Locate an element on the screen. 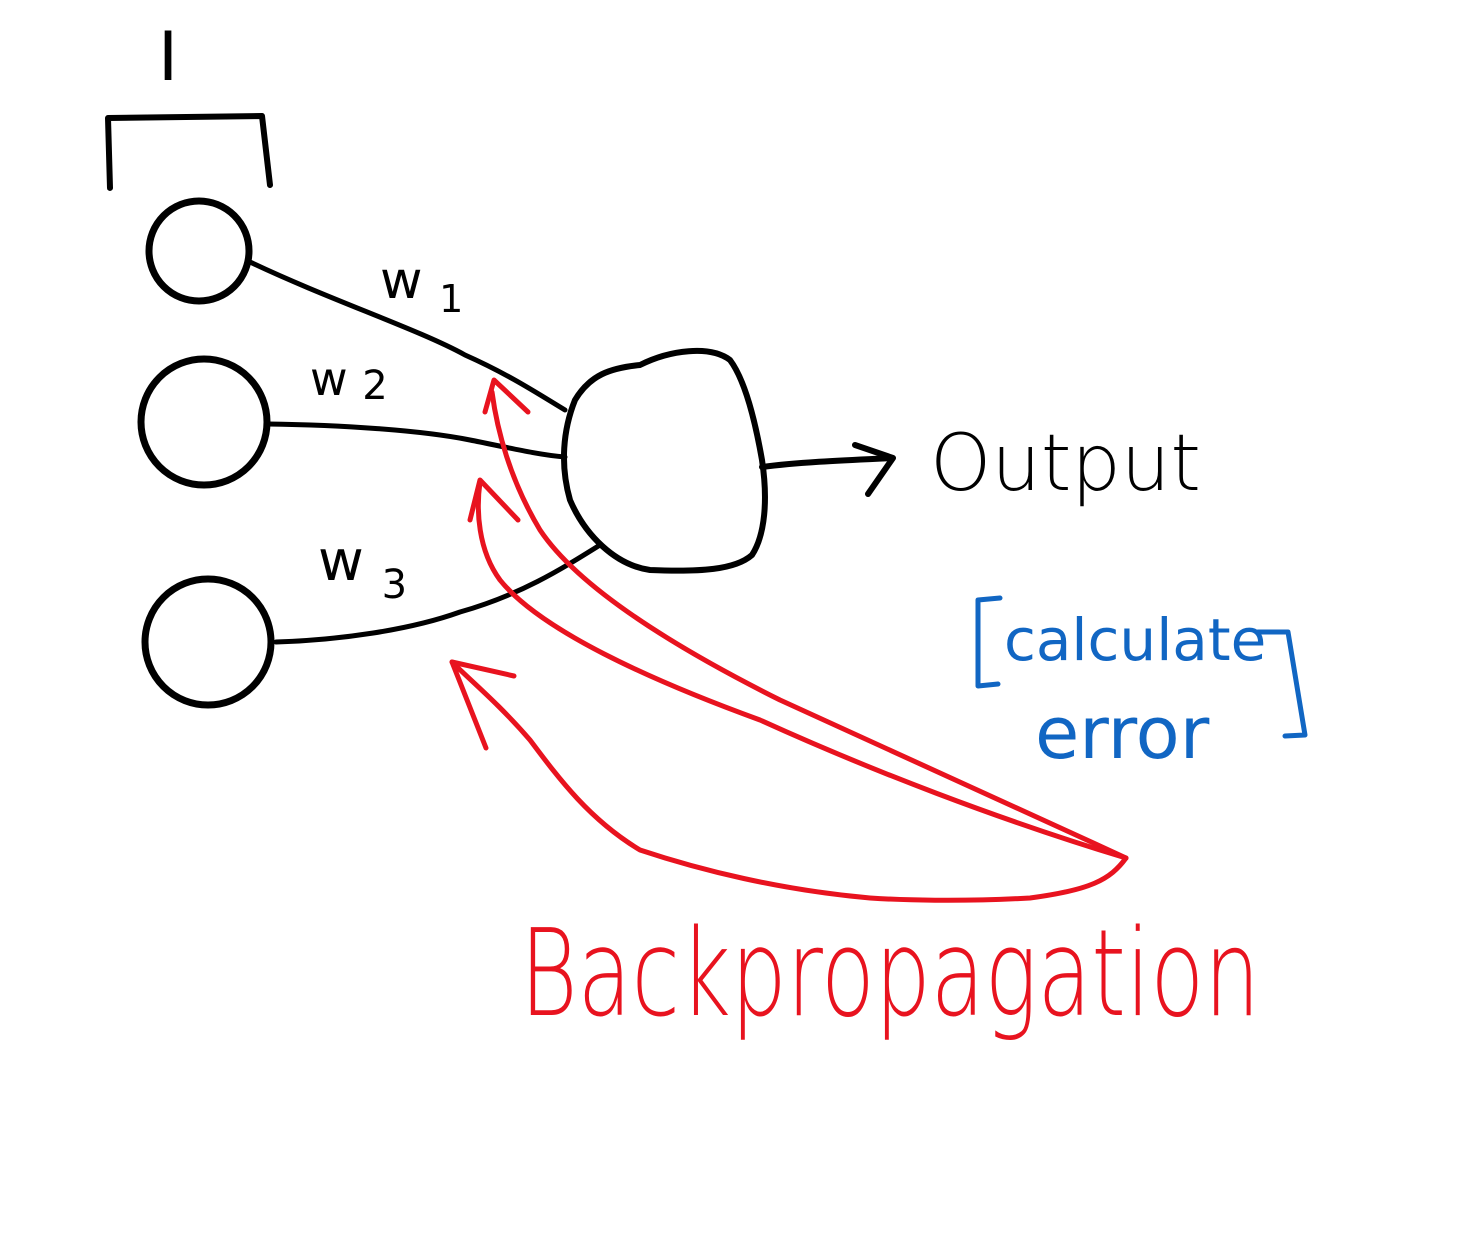  weight-label-w3-subscript: 3 is located at coordinates (394, 585).